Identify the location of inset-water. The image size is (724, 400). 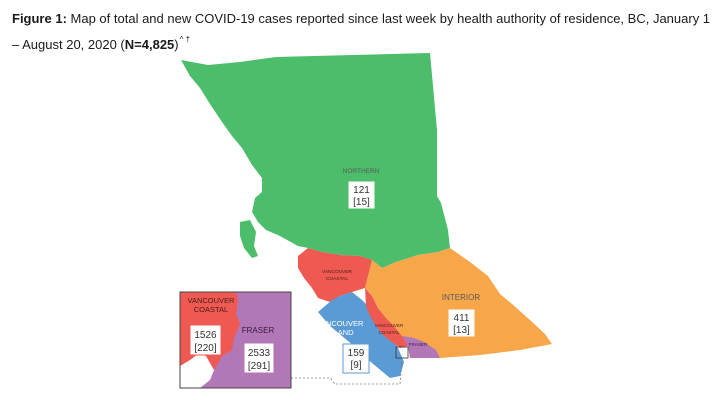
(197, 371).